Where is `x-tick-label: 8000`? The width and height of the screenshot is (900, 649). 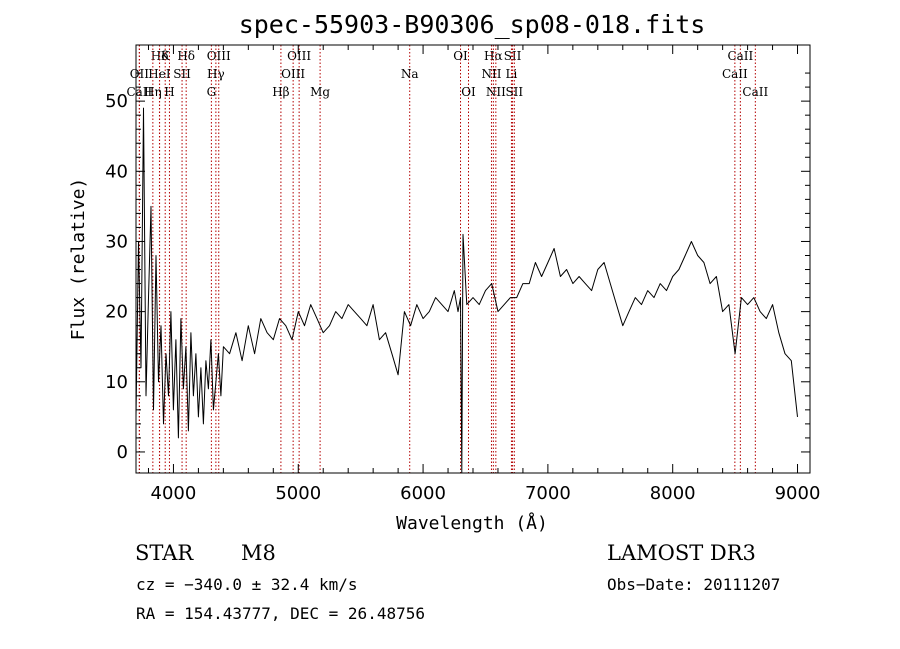
x-tick-label: 8000 is located at coordinates (673, 493).